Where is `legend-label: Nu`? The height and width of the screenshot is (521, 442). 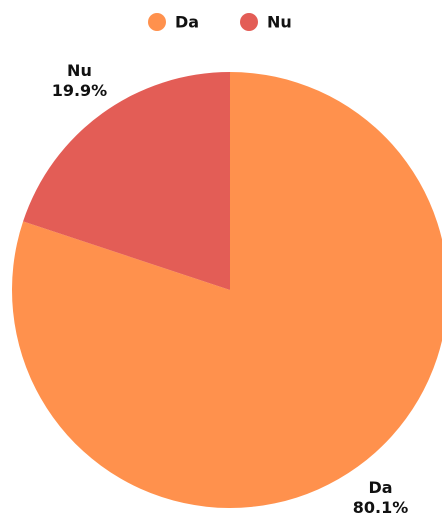
legend-label: Nu is located at coordinates (279, 22).